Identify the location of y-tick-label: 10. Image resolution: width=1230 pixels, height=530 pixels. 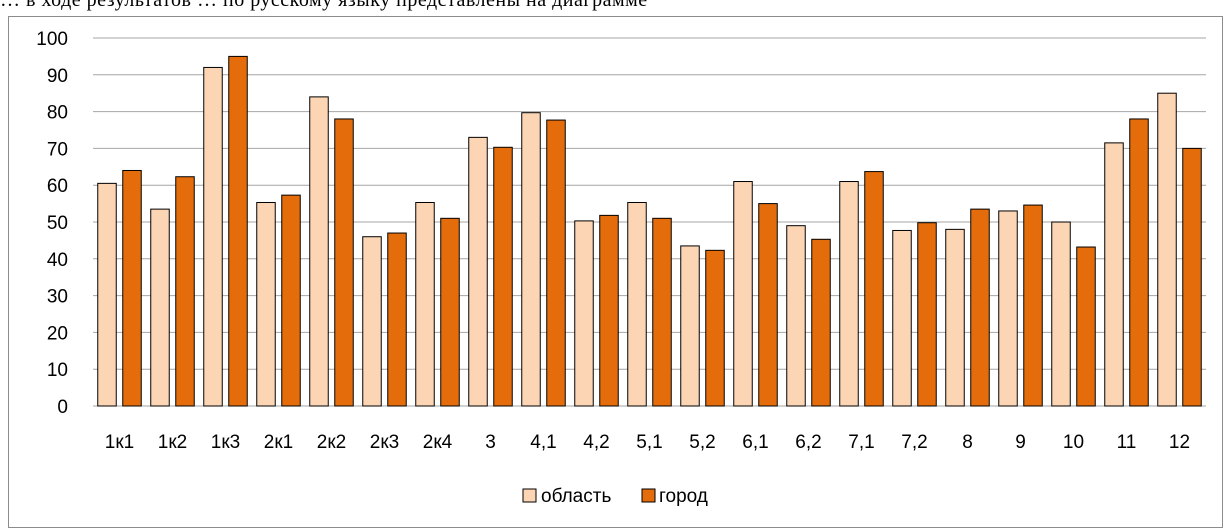
(57, 370).